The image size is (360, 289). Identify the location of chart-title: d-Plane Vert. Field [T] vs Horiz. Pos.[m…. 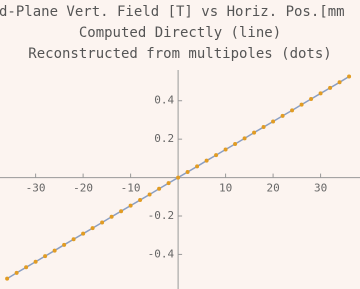
(172, 12).